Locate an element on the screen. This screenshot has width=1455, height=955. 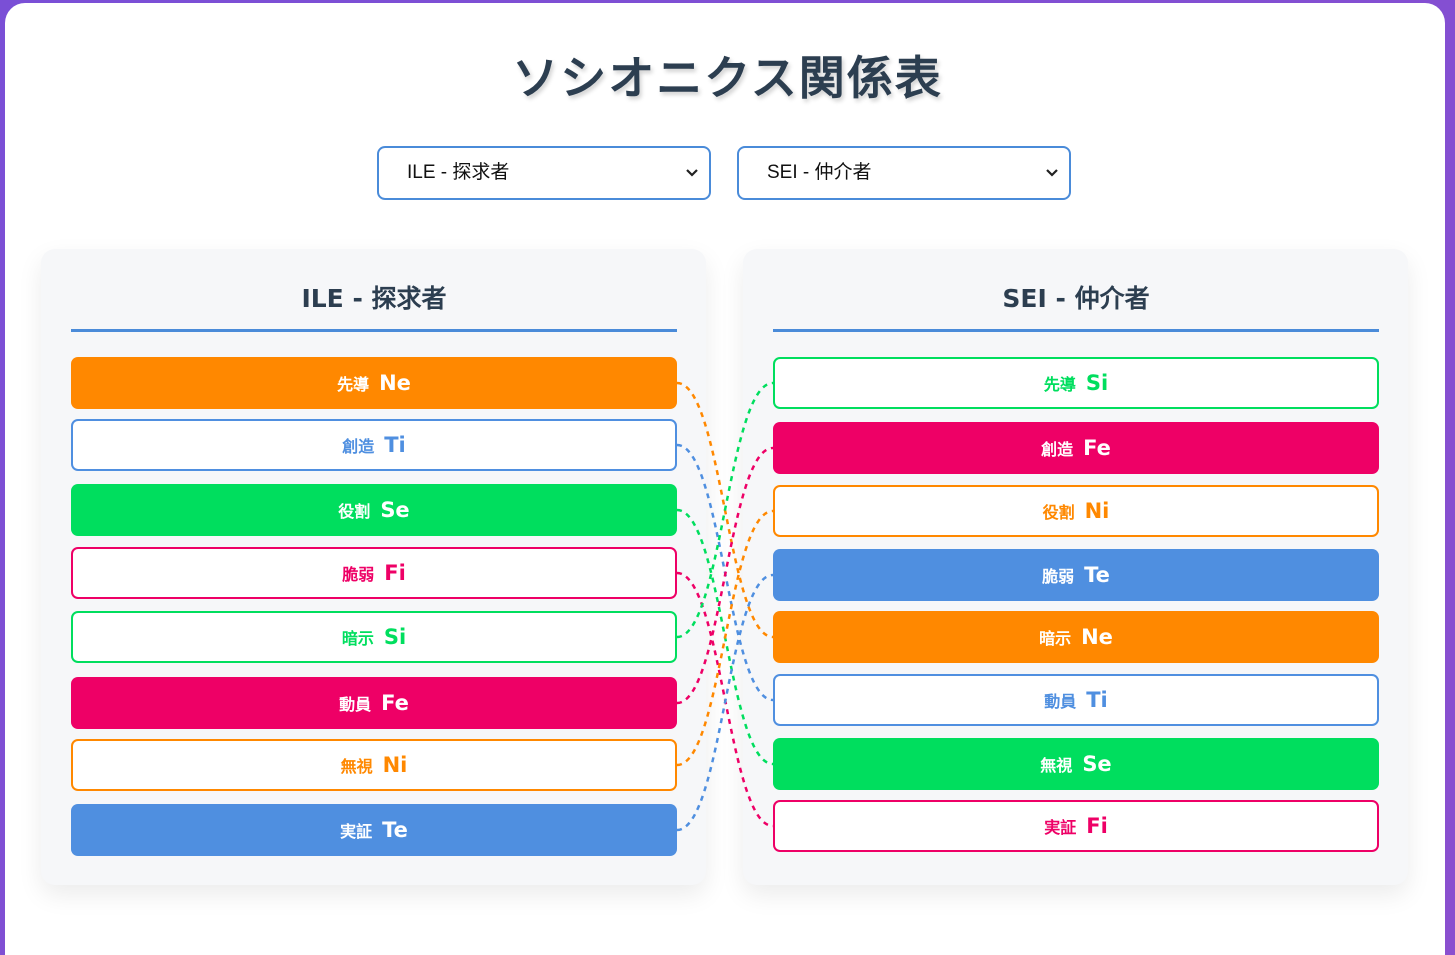
left-panel-title: ILE - 探求者 is located at coordinates (374, 305).